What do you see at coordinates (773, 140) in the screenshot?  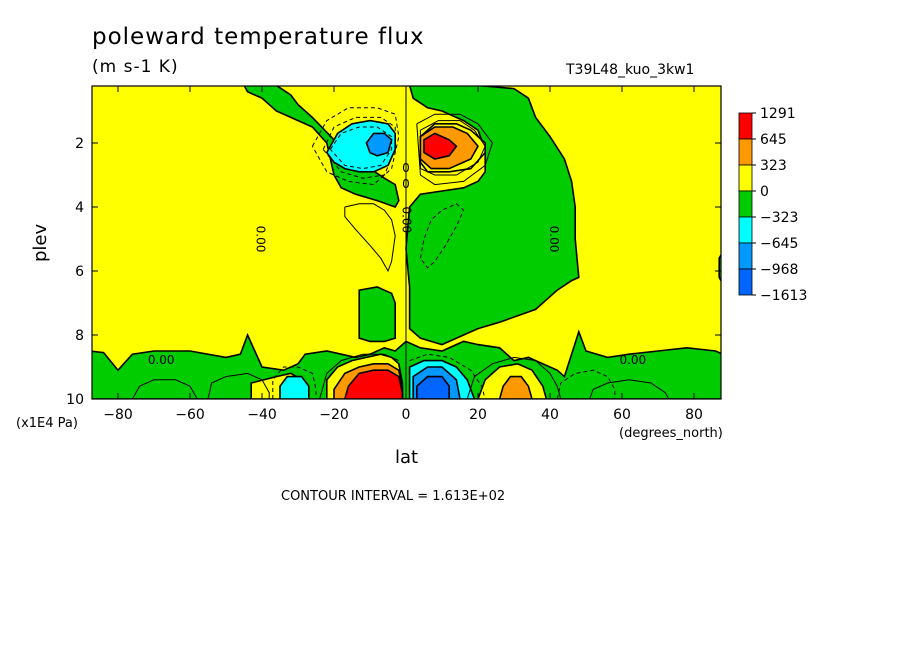 I see `legend-label: 645` at bounding box center [773, 140].